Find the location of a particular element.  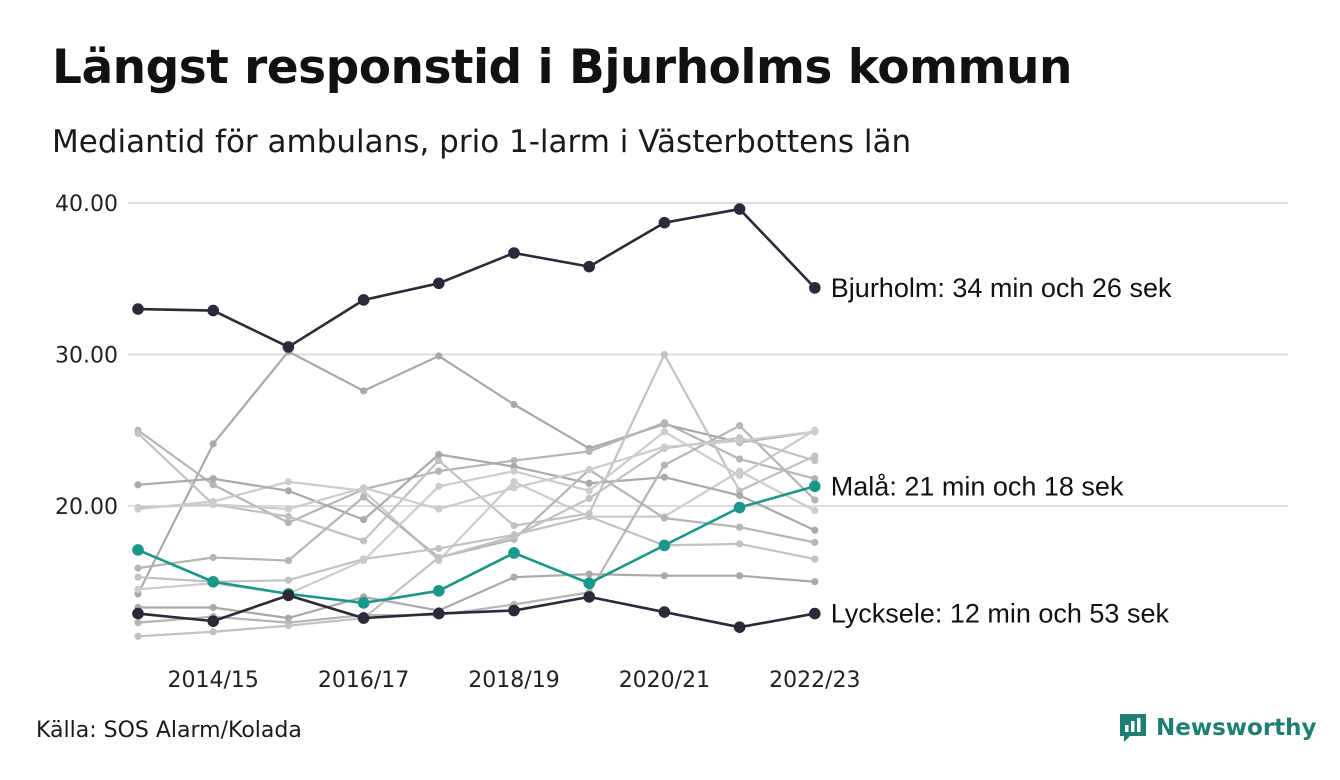

background-series is located at coordinates (476, 473).